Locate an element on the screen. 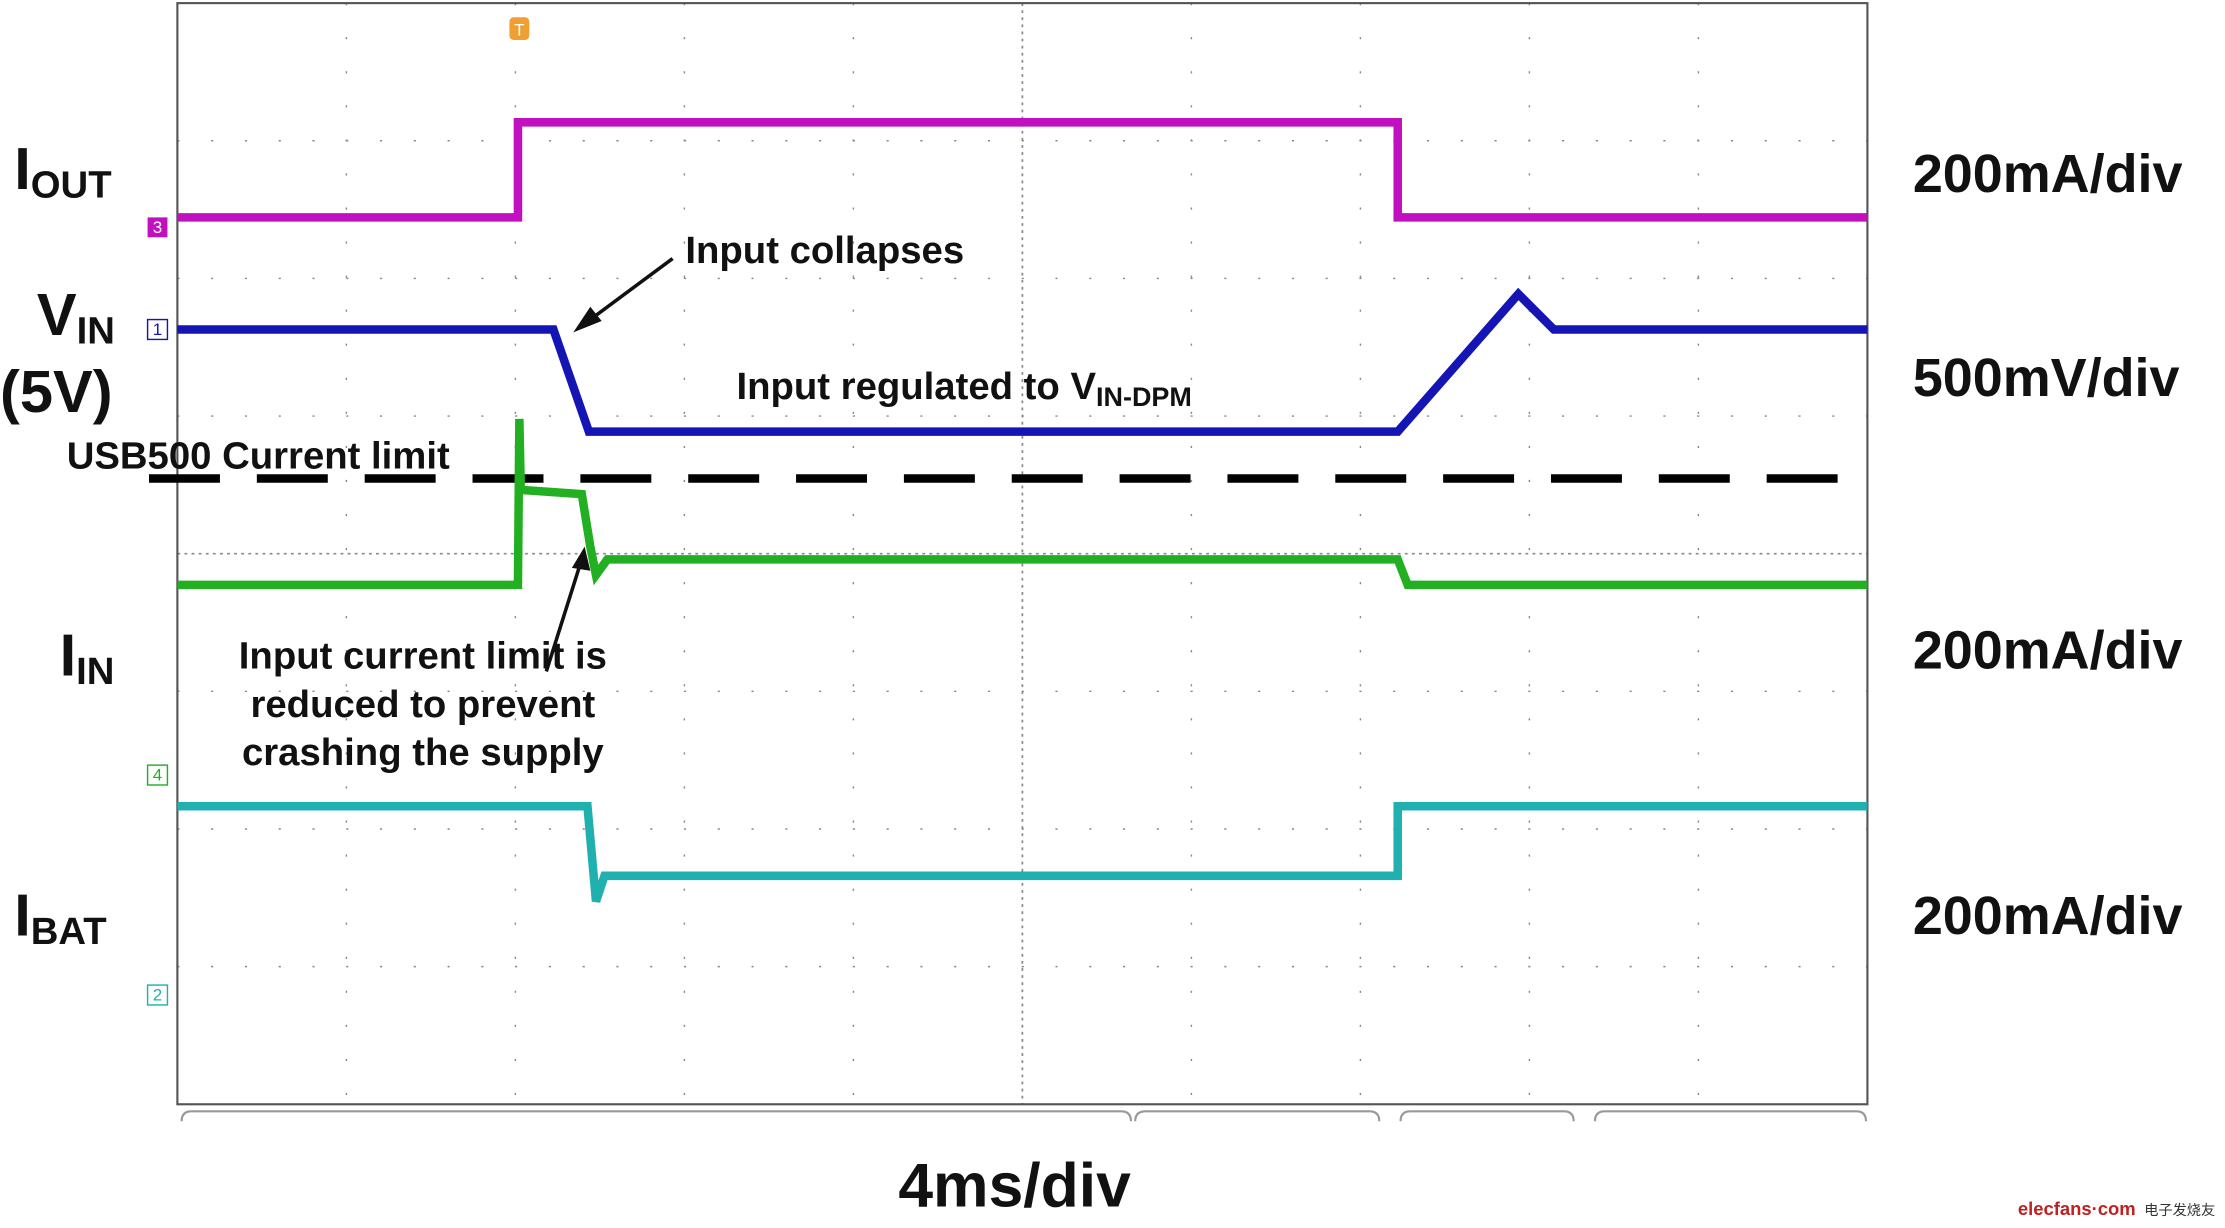  marker-label: 3 is located at coordinates (157, 227).